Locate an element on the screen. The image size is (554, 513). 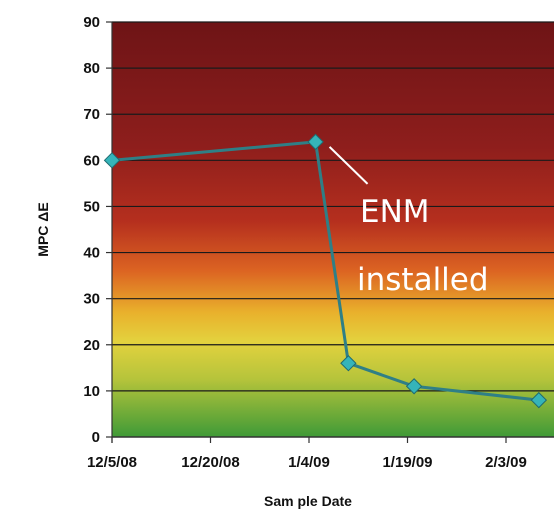
y-axis-title: MPC ΔE is located at coordinates (43, 229).